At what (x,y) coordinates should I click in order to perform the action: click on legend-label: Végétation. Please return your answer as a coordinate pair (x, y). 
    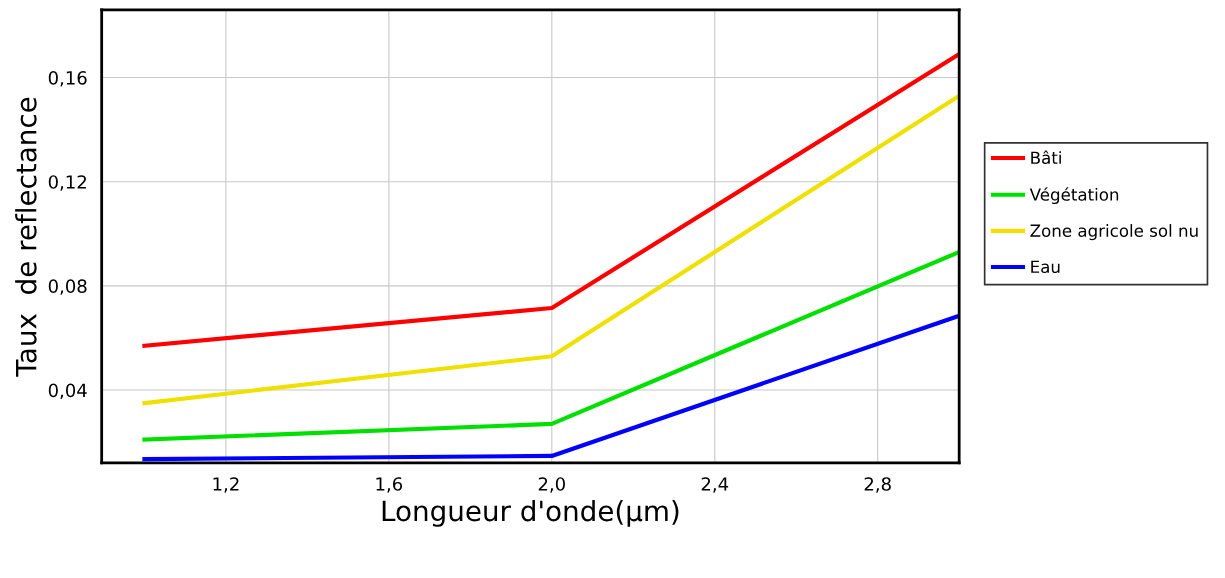
    Looking at the image, I should click on (1074, 196).